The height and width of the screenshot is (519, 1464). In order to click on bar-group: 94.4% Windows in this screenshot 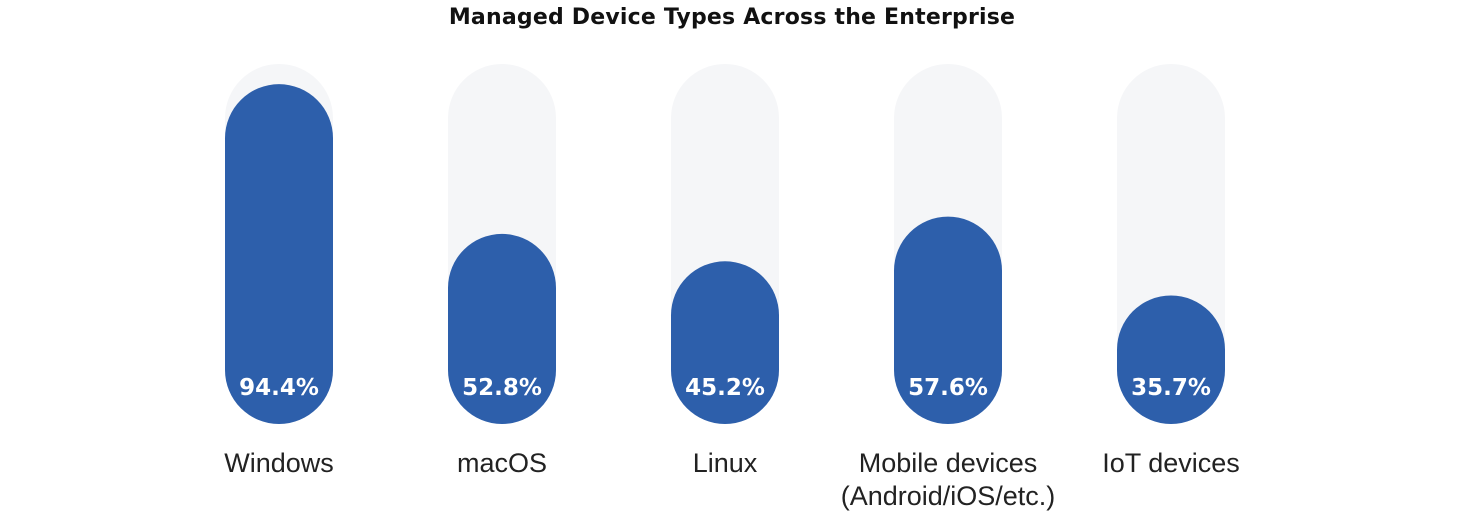, I will do `click(279, 271)`.